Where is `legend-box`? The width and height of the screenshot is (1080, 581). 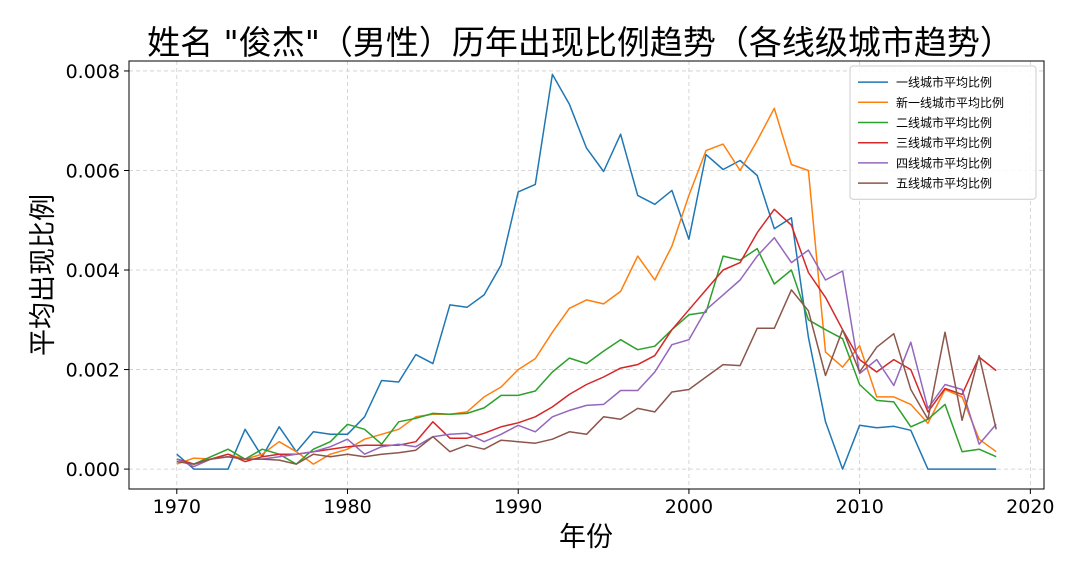 legend-box is located at coordinates (943, 132).